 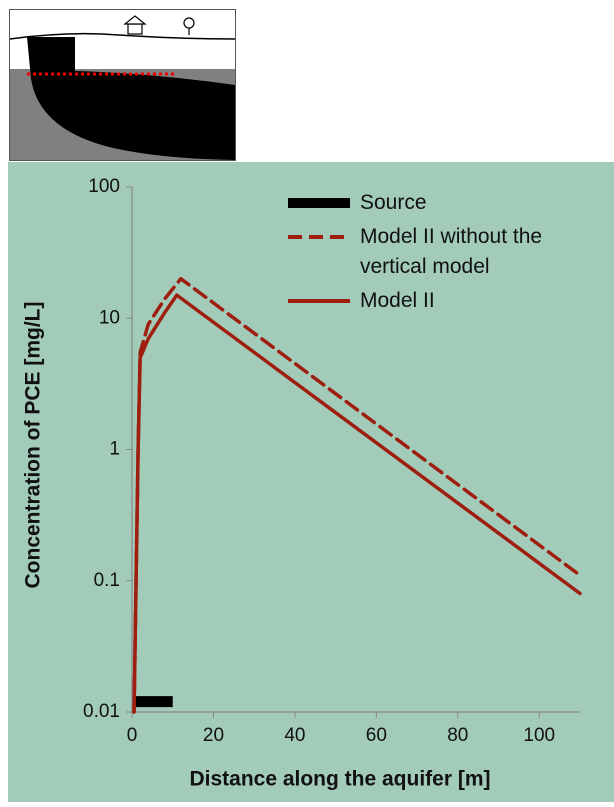 I want to click on legend-entry: Source, so click(x=446, y=204).